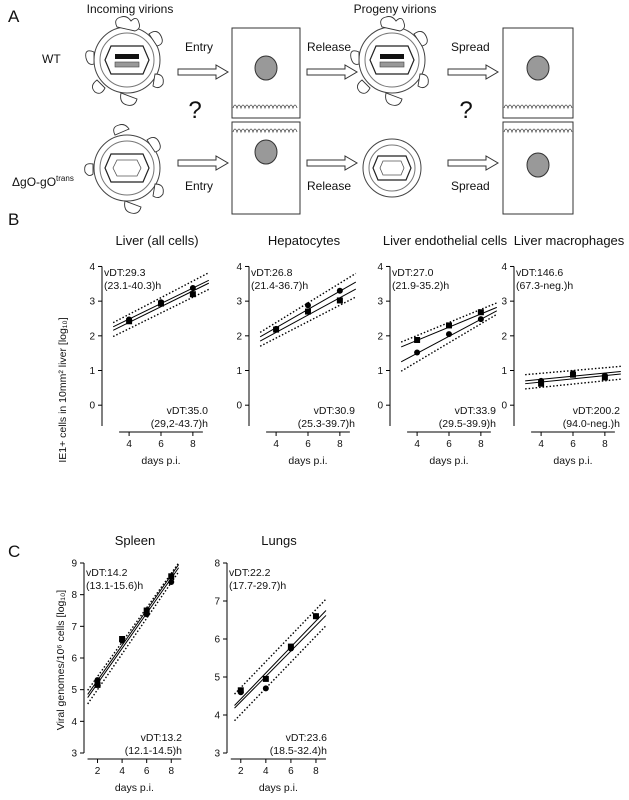  What do you see at coordinates (307, 738) in the screenshot?
I see `annotation-bottom: vDT:23.6` at bounding box center [307, 738].